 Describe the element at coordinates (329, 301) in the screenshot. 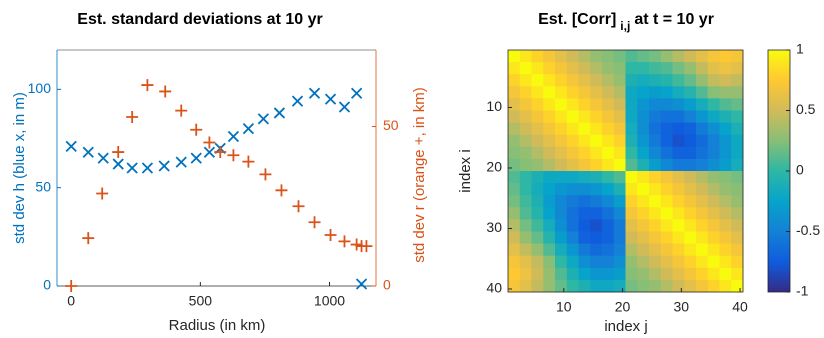

I see `x-tick-label: 1000` at that location.